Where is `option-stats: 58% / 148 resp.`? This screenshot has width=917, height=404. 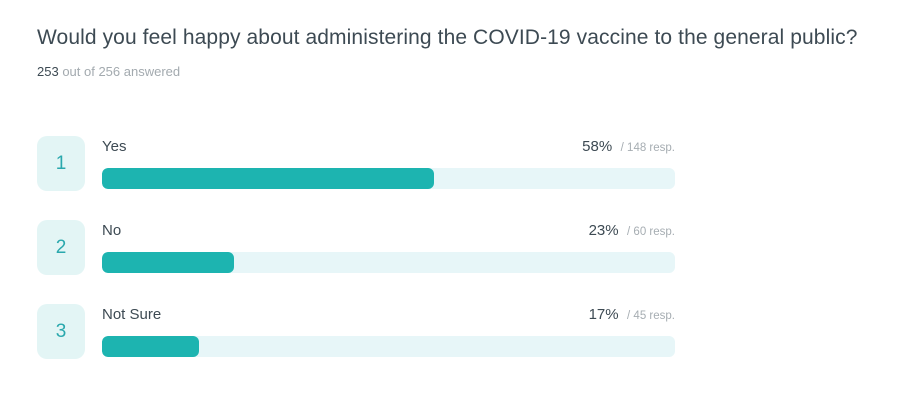 option-stats: 58% / 148 resp. is located at coordinates (628, 147).